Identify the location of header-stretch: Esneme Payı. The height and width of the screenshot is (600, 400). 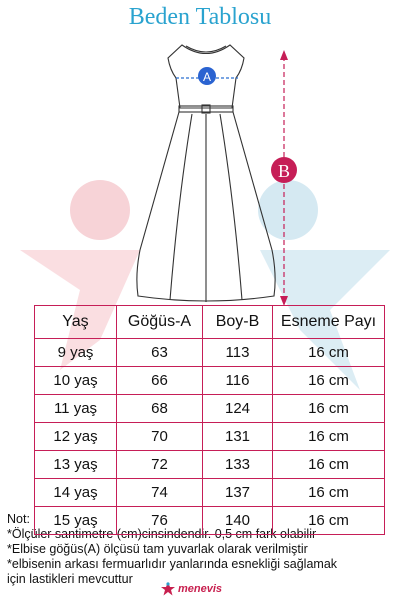
(328, 322).